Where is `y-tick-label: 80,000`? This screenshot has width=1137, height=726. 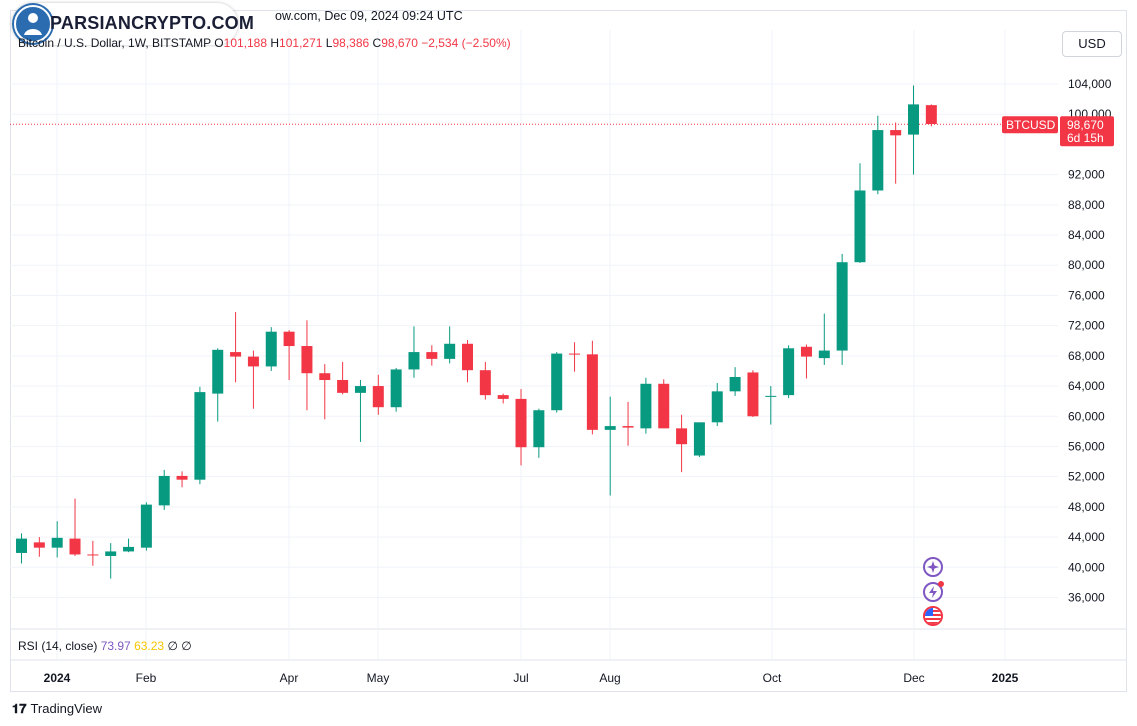 y-tick-label: 80,000 is located at coordinates (1086, 265).